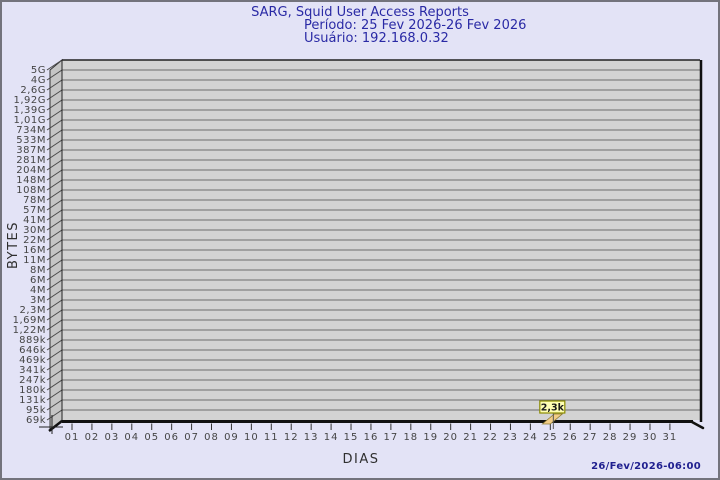 The height and width of the screenshot is (480, 720). What do you see at coordinates (29, 320) in the screenshot?
I see `y-tick-label: 1,69M` at bounding box center [29, 320].